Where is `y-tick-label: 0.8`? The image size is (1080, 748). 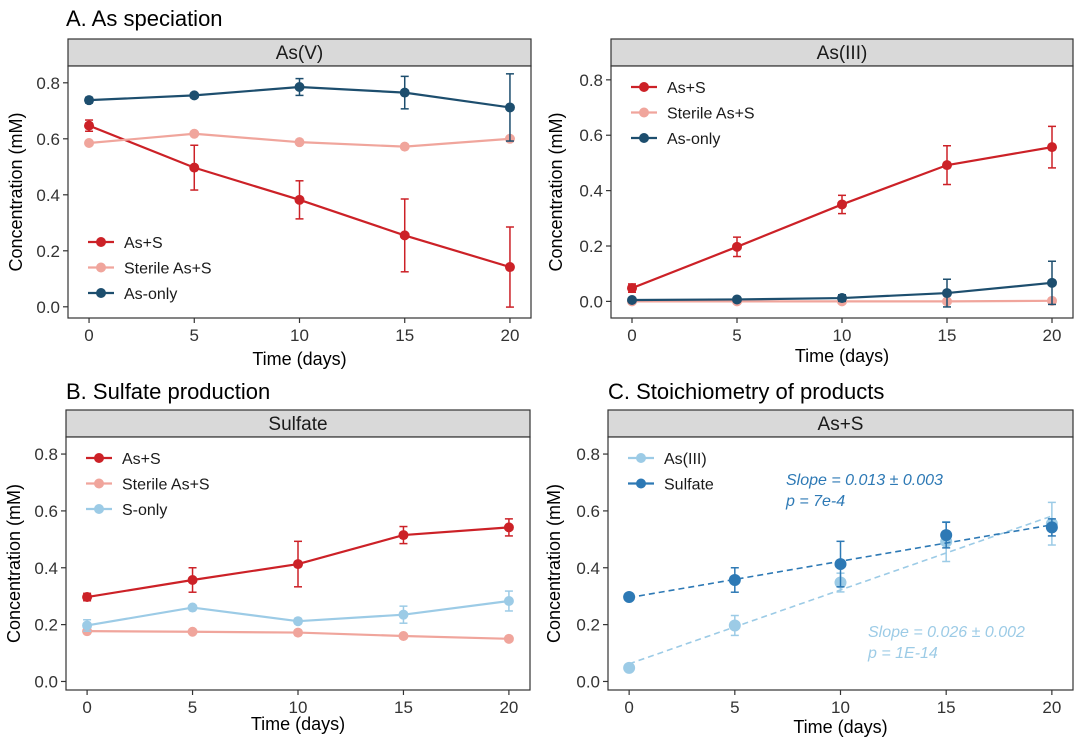 y-tick-label: 0.8 is located at coordinates (46, 454).